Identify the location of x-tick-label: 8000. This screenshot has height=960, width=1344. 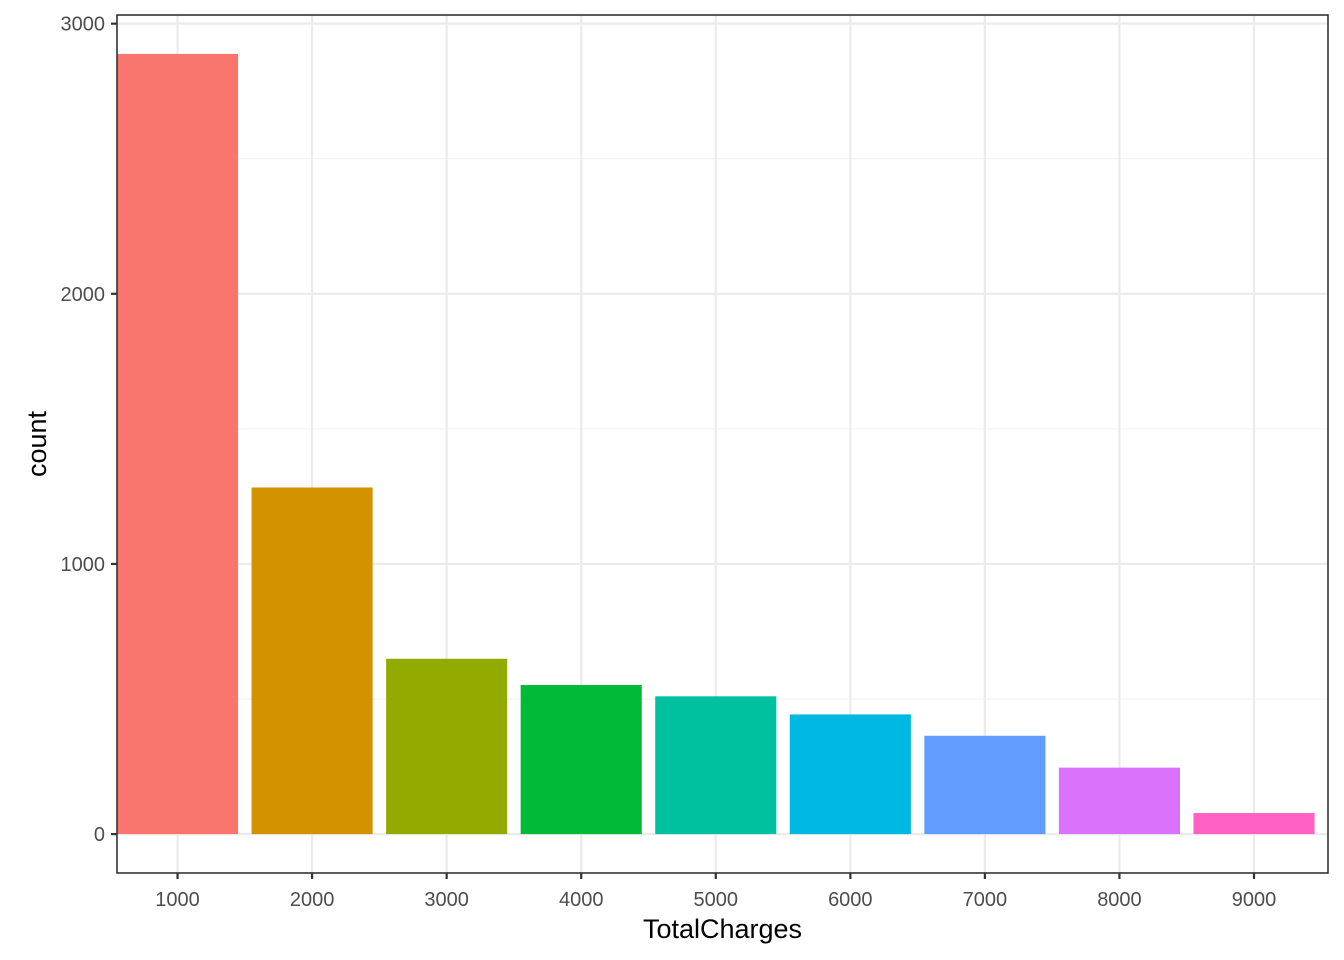
(1119, 900).